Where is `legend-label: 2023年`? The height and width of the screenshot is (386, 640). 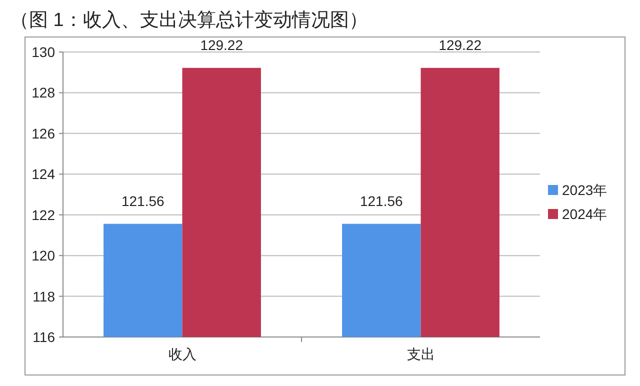 legend-label: 2023年 is located at coordinates (585, 190).